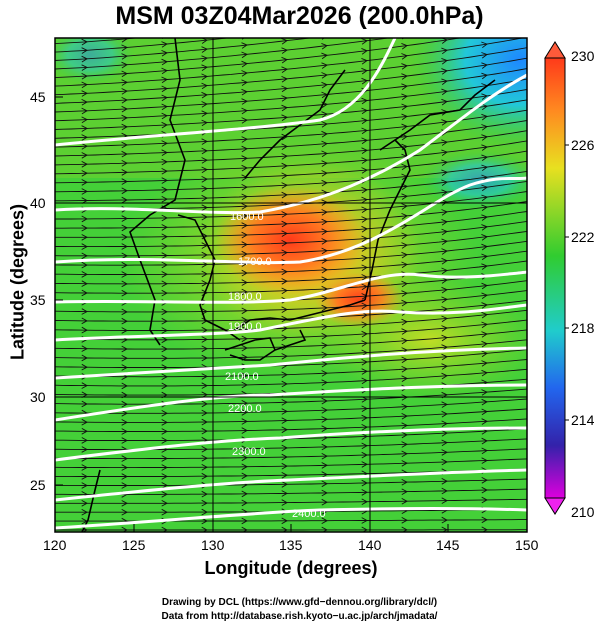 Image resolution: width=599 pixels, height=625 pixels. I want to click on y-tick-label: 40, so click(38, 203).